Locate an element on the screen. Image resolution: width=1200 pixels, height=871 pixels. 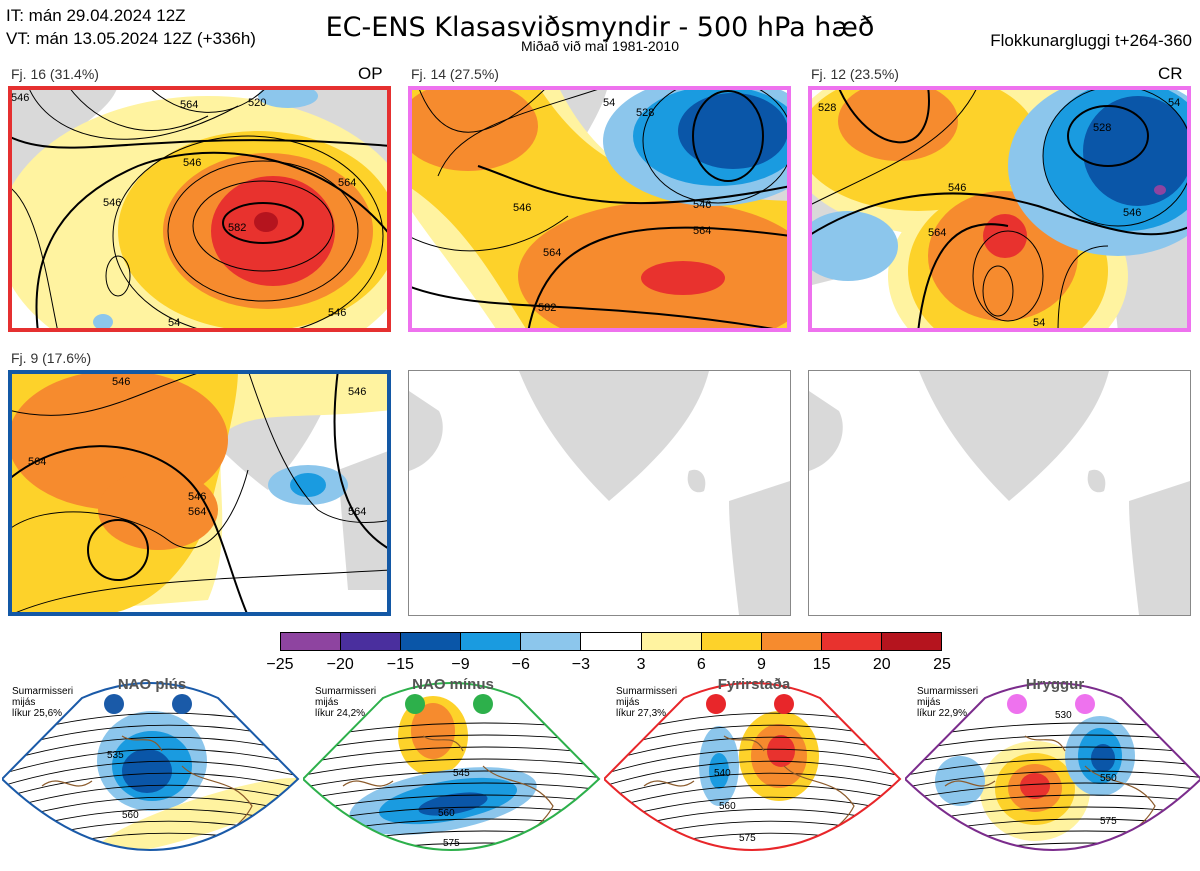
regime-likelihood: líkur 27,3% is located at coordinates (641, 713).